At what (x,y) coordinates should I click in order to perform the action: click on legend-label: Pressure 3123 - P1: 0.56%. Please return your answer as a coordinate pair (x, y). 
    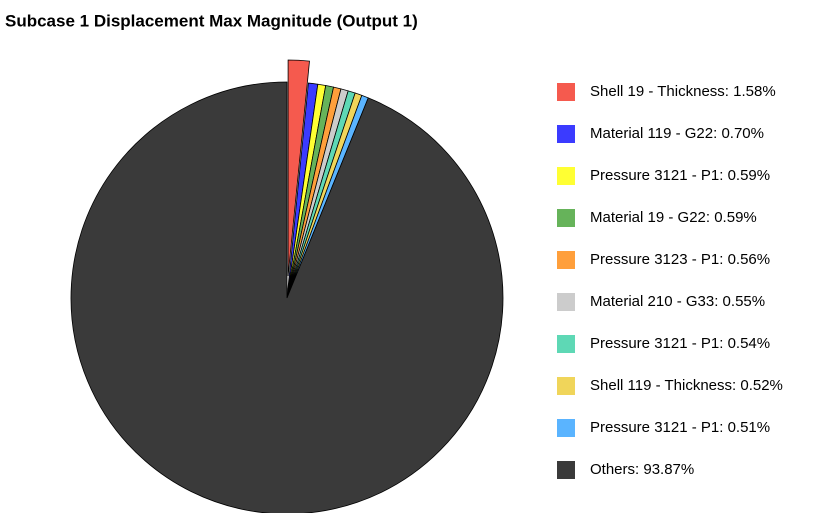
    Looking at the image, I should click on (680, 259).